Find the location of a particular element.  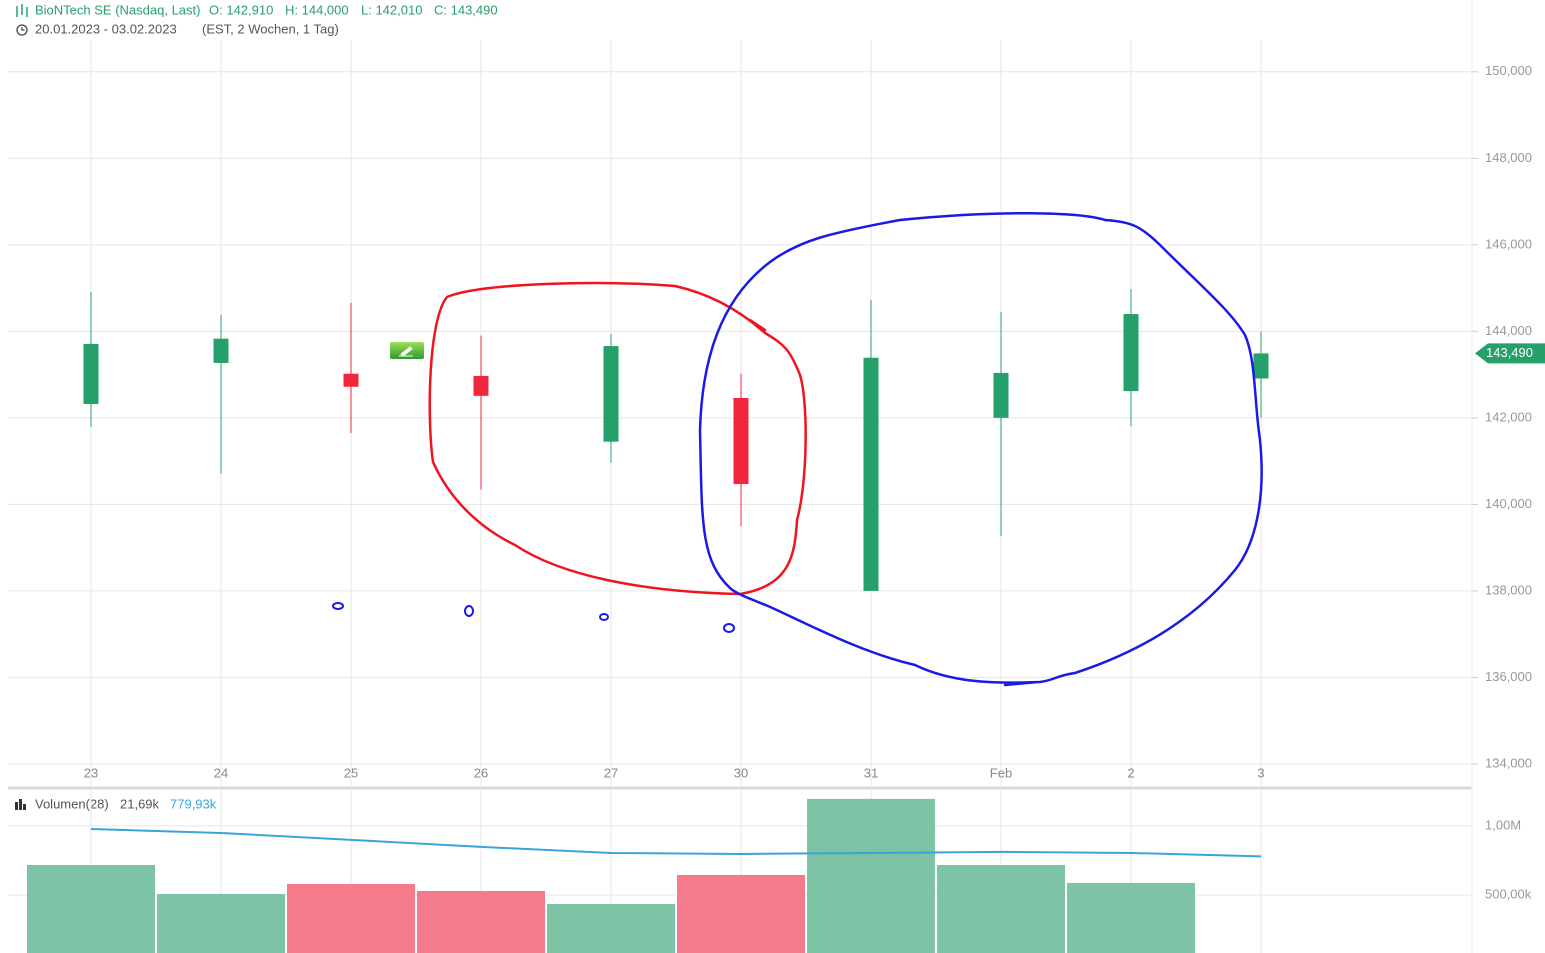

x-tick-label: 23 is located at coordinates (91, 772).